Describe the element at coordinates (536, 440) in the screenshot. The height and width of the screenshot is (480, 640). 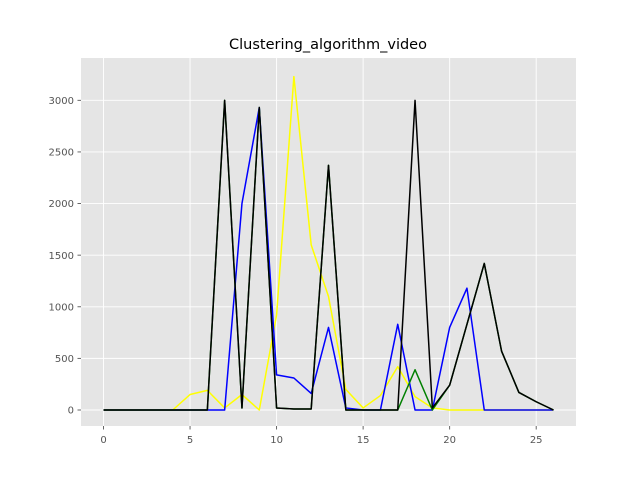
I see `x-tick-label: 25` at that location.